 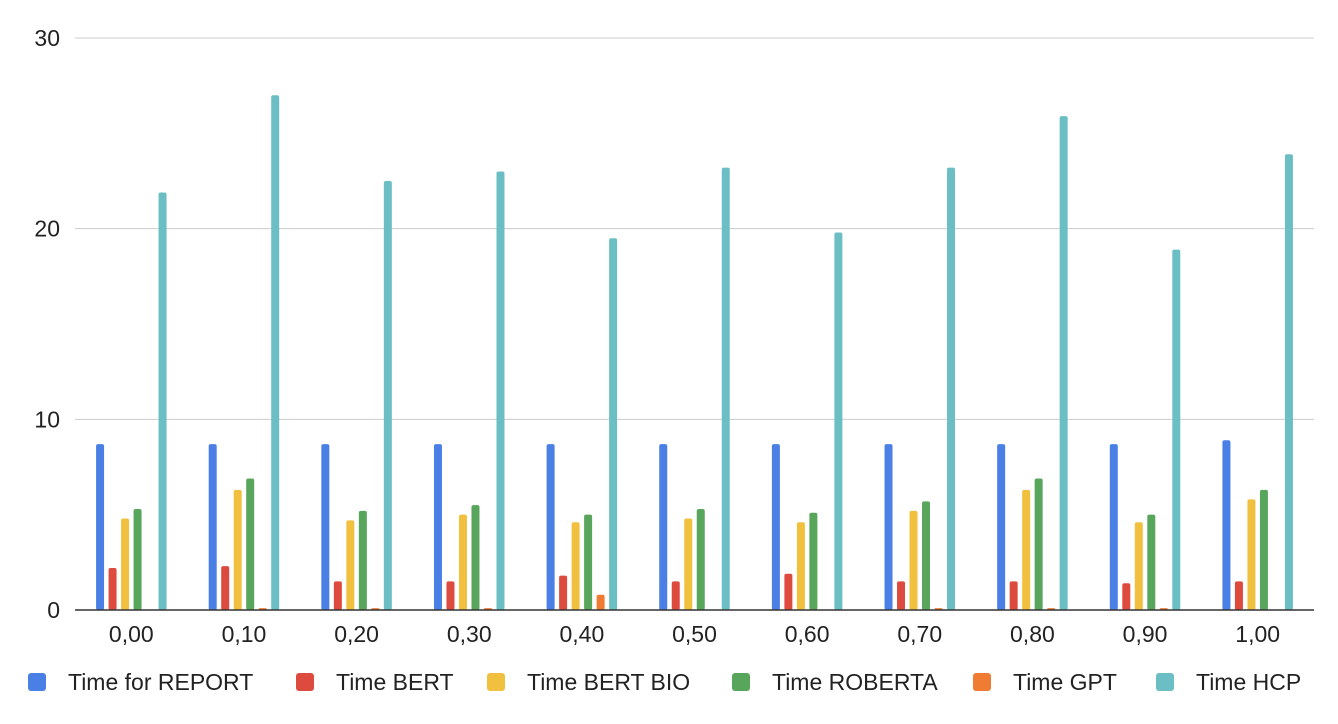 I want to click on legend-item: Time for REPORT, so click(x=140, y=682).